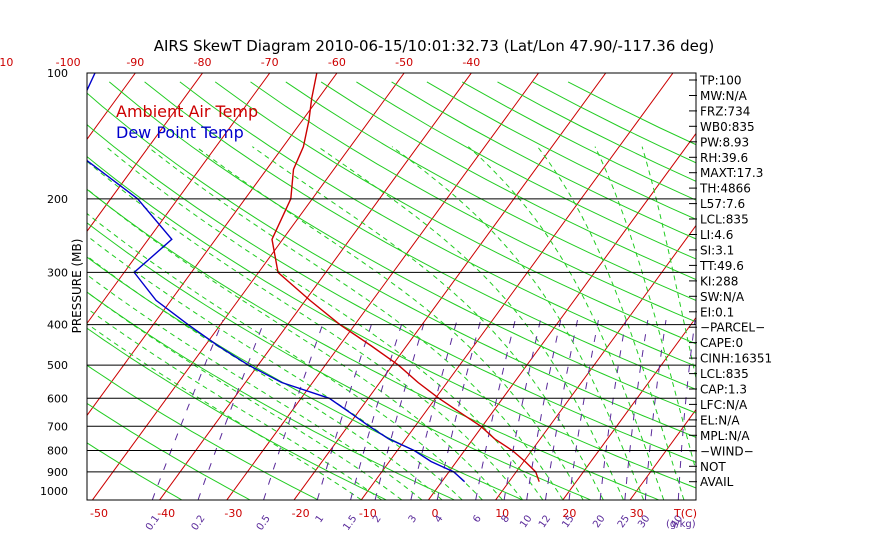 This screenshot has width=870, height=560. I want to click on mixing-ratio-label: 2, so click(377, 519).